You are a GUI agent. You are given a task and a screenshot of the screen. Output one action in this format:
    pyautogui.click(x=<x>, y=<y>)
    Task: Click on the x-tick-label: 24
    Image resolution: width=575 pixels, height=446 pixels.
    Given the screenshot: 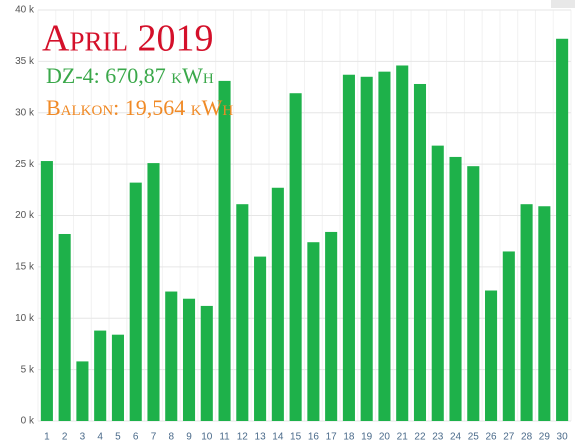 What is the action you would take?
    pyautogui.click(x=456, y=437)
    